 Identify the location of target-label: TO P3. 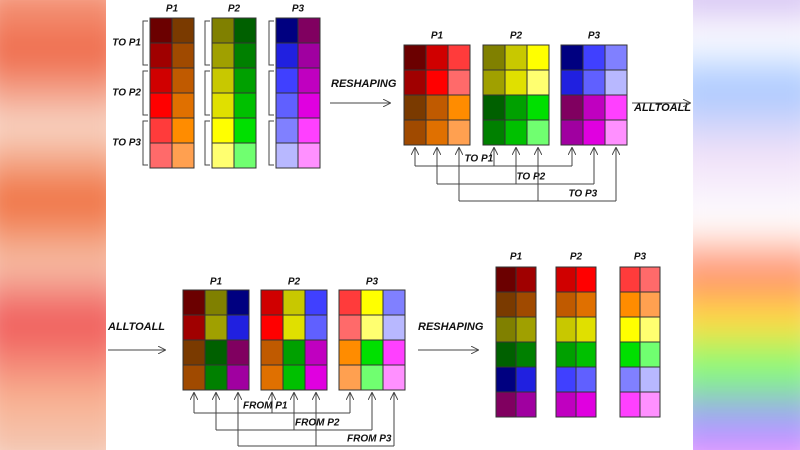
(126, 143).